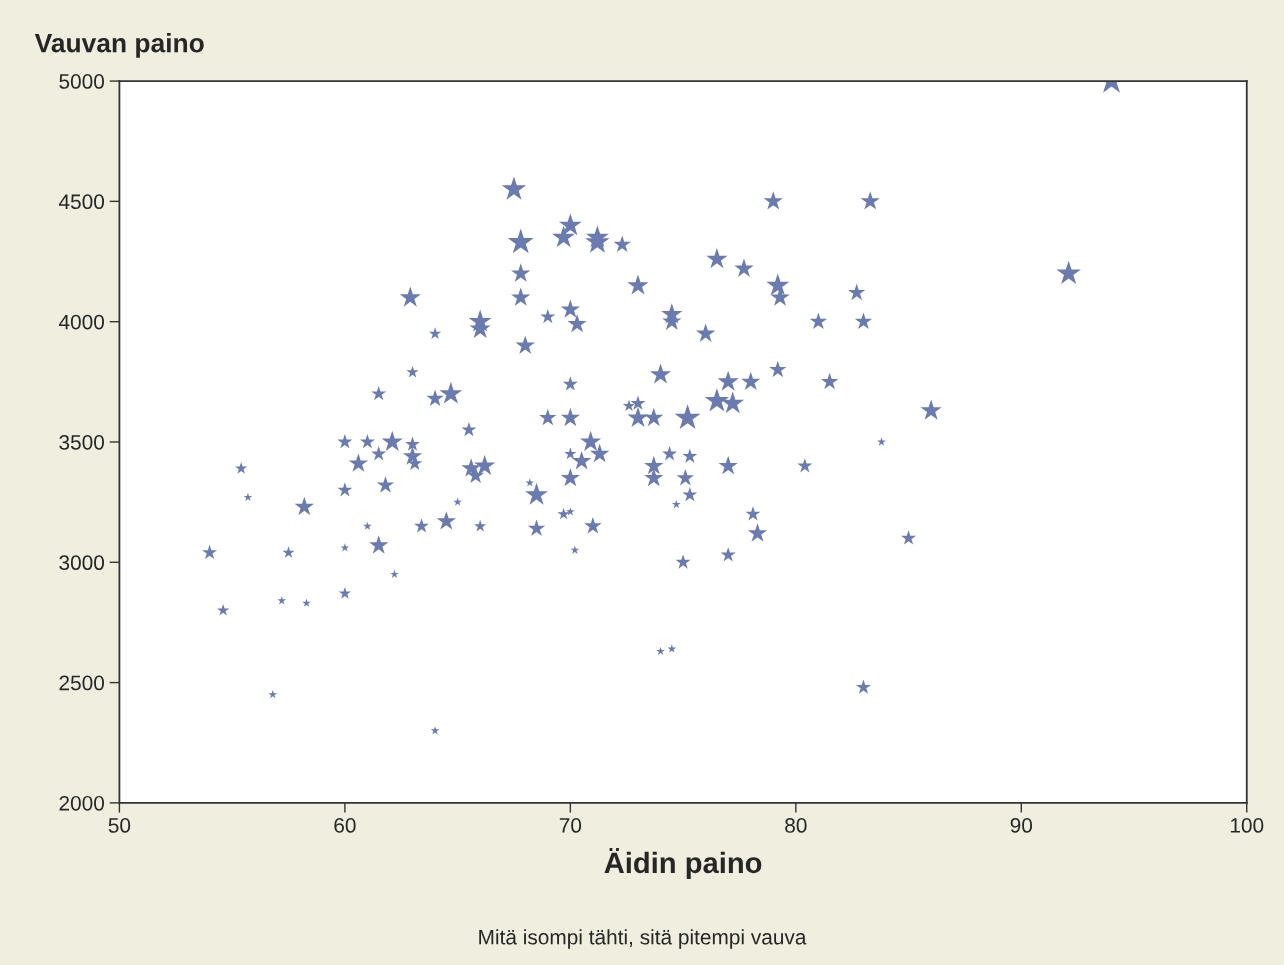 The image size is (1284, 965). Describe the element at coordinates (82, 442) in the screenshot. I see `y-tick-label: 3500` at that location.